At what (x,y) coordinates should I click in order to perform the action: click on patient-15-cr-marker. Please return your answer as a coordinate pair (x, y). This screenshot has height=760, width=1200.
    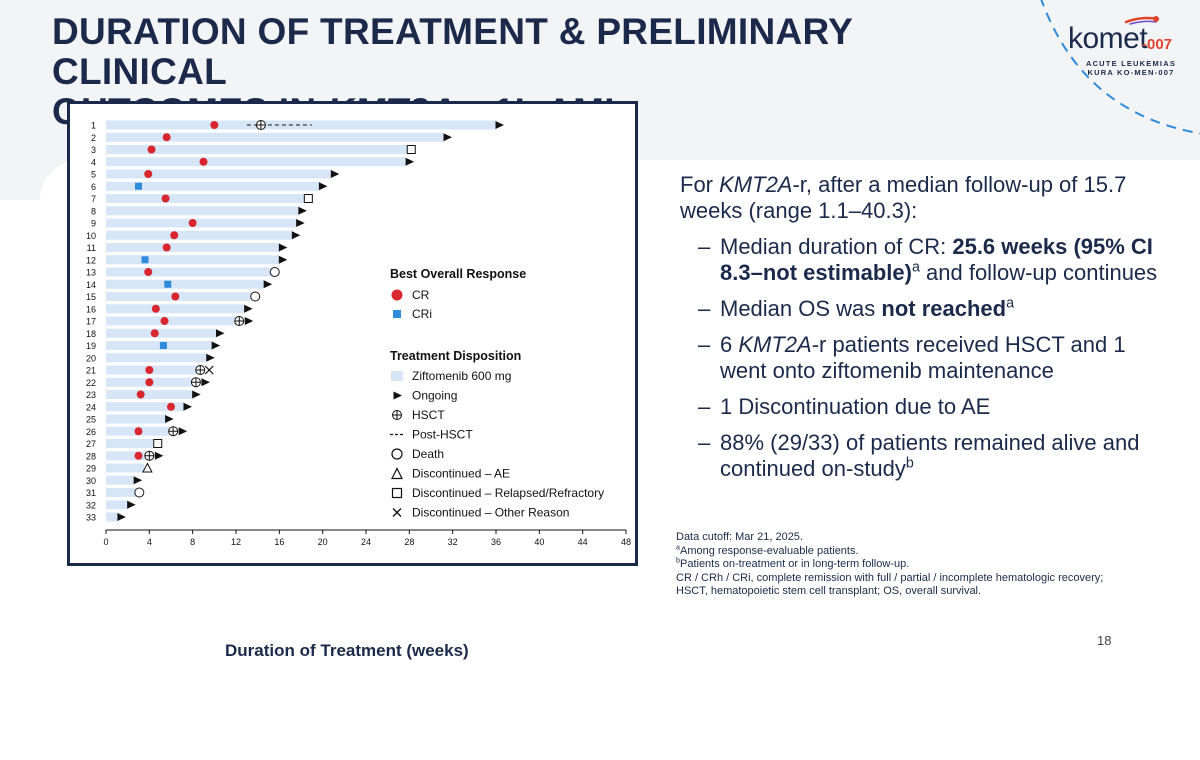
    Looking at the image, I should click on (175, 296).